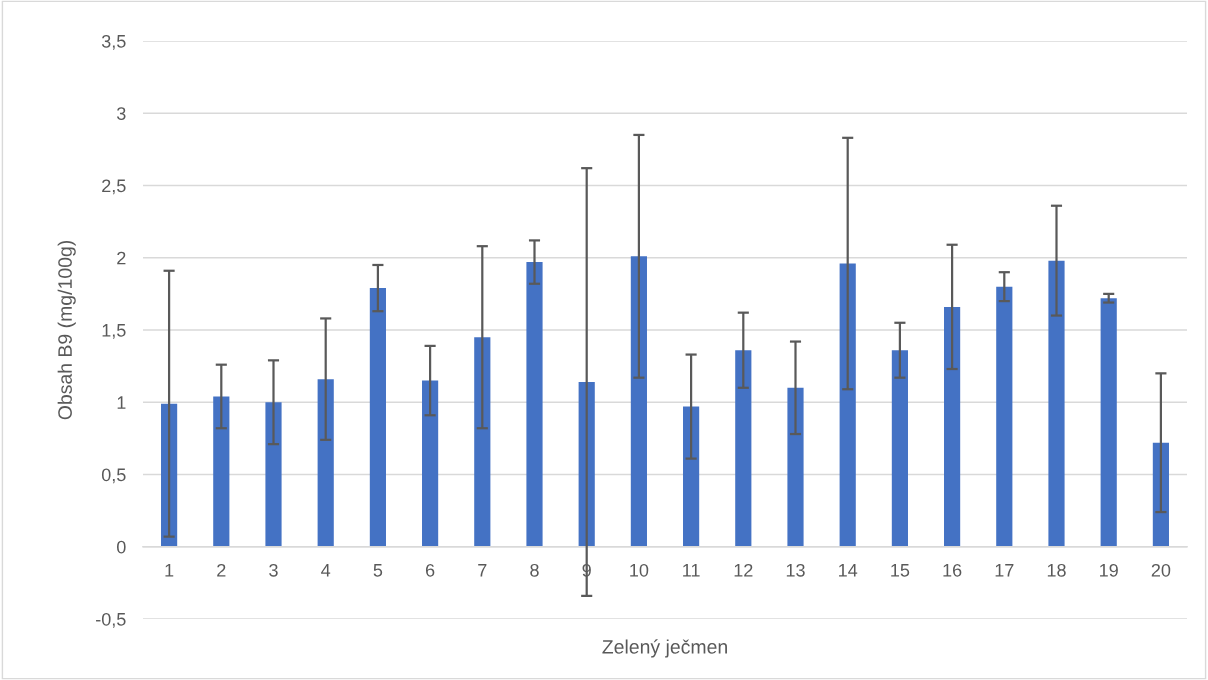 The height and width of the screenshot is (680, 1208). What do you see at coordinates (900, 570) in the screenshot?
I see `x-tick-label: 15` at bounding box center [900, 570].